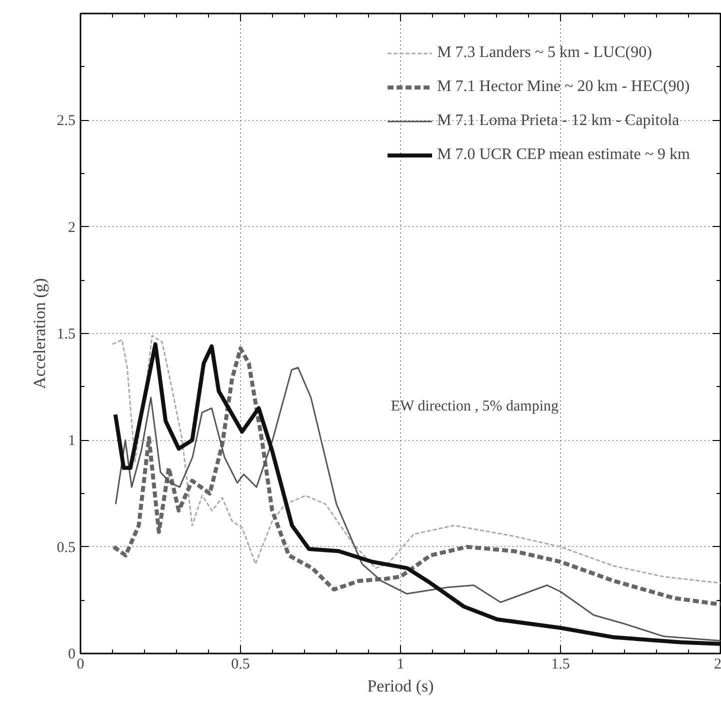 The height and width of the screenshot is (713, 721). Describe the element at coordinates (560, 664) in the screenshot. I see `x-tick-label: 1.5` at that location.